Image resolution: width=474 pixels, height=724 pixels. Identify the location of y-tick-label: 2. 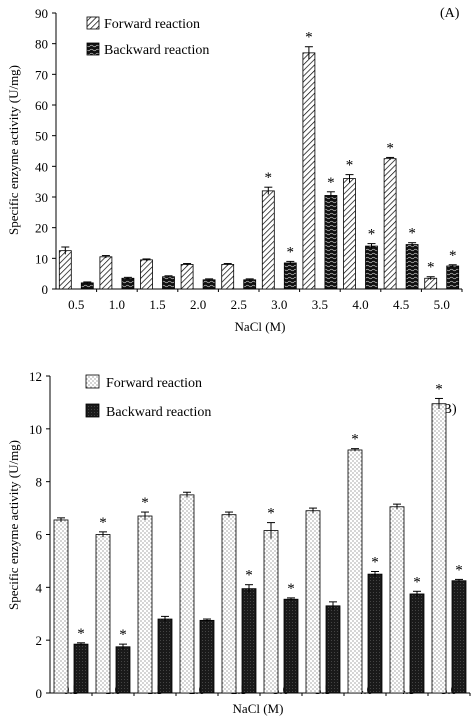
(39, 640).